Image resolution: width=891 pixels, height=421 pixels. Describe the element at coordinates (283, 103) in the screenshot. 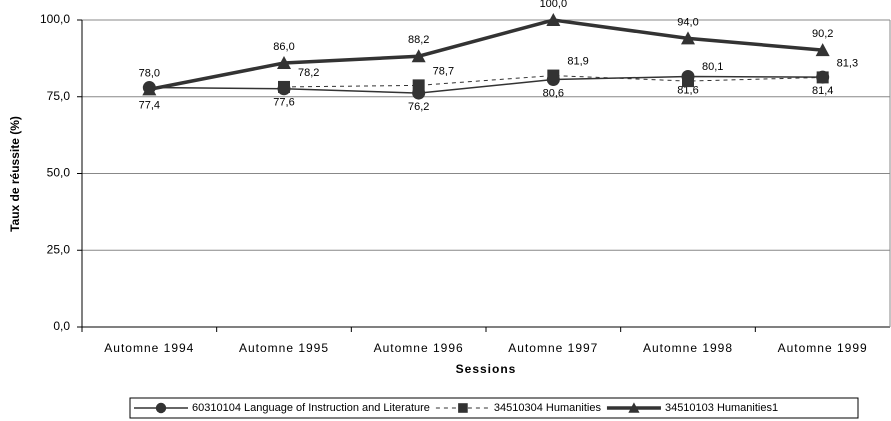

I see `data-label: 77,6` at that location.